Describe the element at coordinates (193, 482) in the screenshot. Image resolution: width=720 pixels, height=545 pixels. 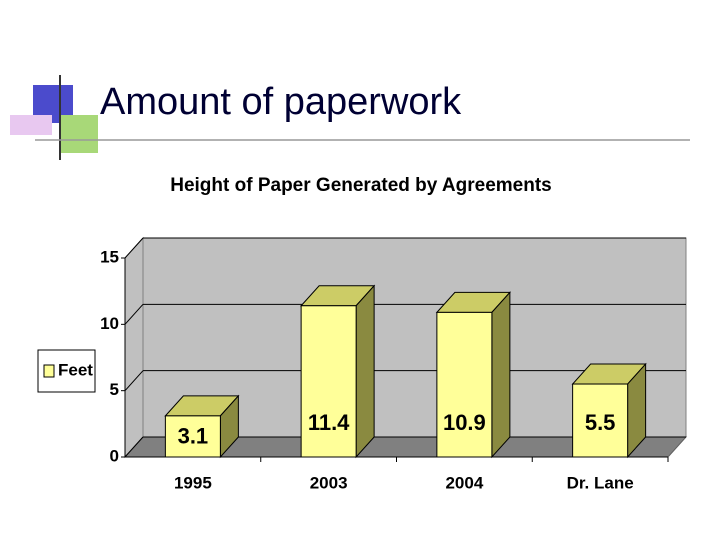
I see `x-tick-label: 1995` at that location.